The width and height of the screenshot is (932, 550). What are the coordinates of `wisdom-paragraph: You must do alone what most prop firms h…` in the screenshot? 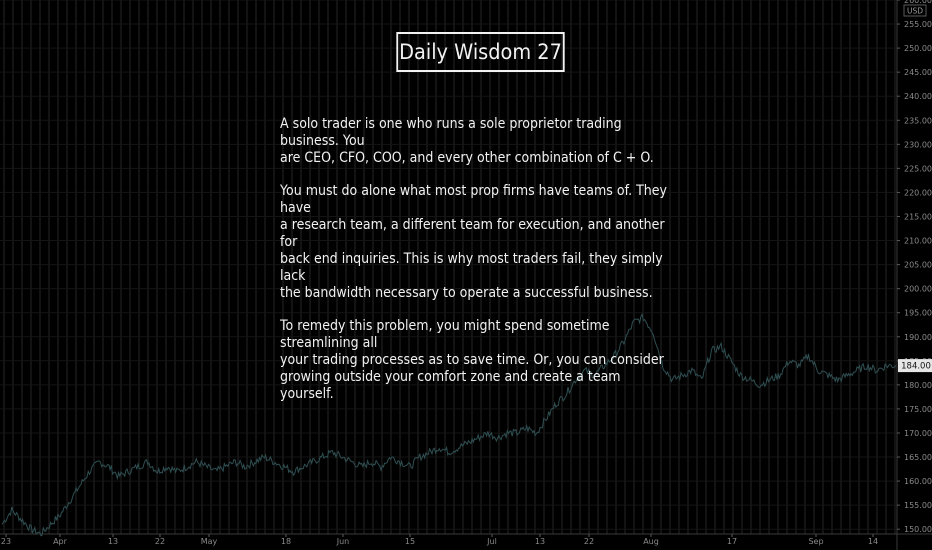 It's located at (478, 242).